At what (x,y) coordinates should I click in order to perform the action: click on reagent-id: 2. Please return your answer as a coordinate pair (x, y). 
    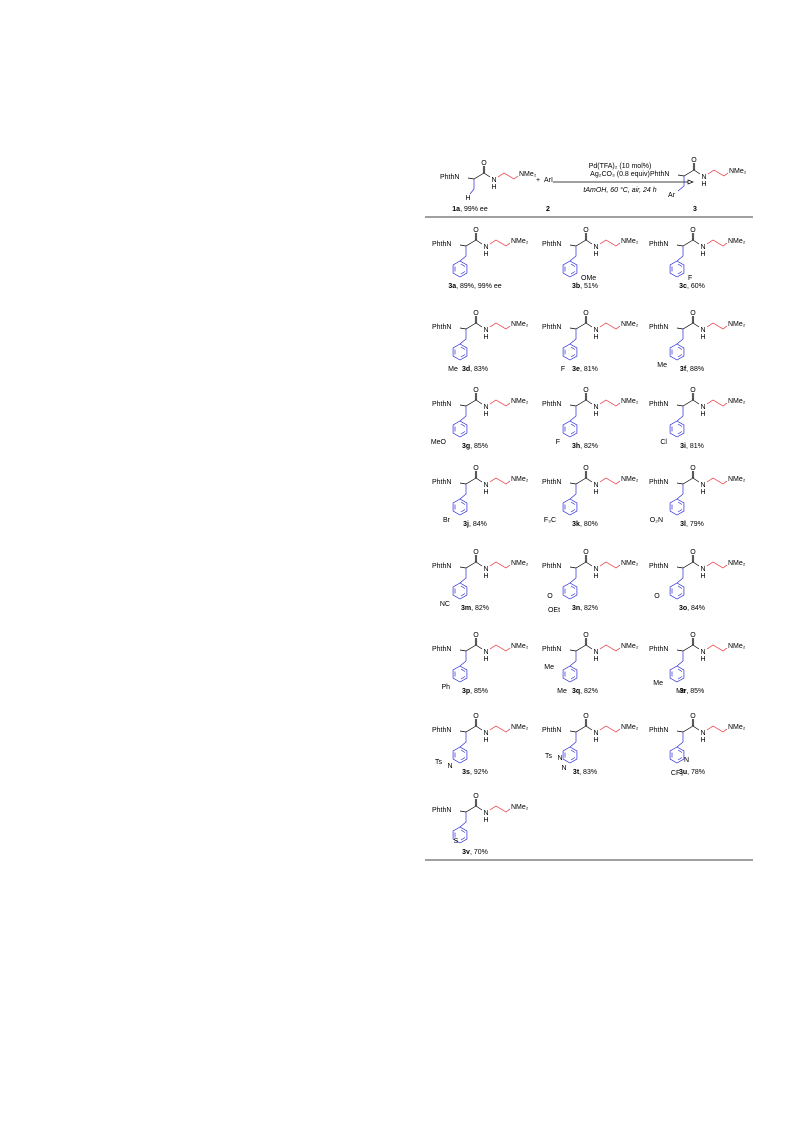
    Looking at the image, I should click on (548, 209).